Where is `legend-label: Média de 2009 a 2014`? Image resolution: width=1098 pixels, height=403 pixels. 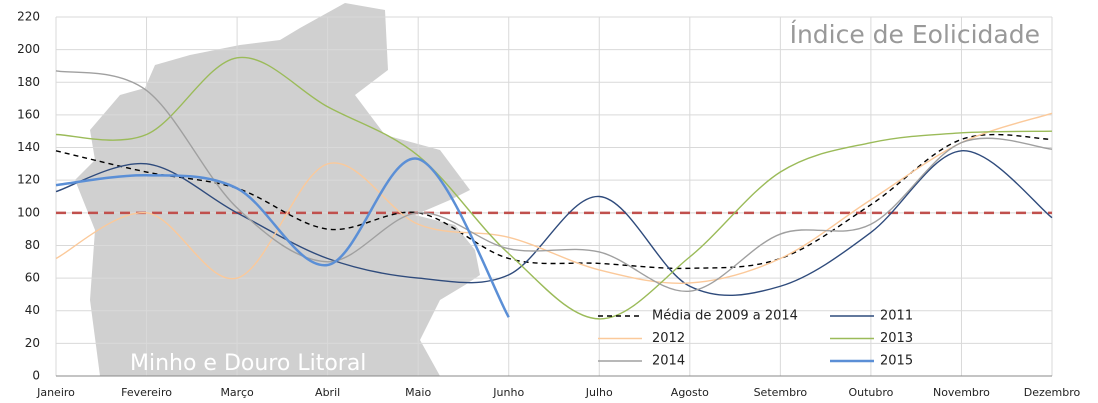 legend-label: Média de 2009 a 2014 is located at coordinates (725, 316).